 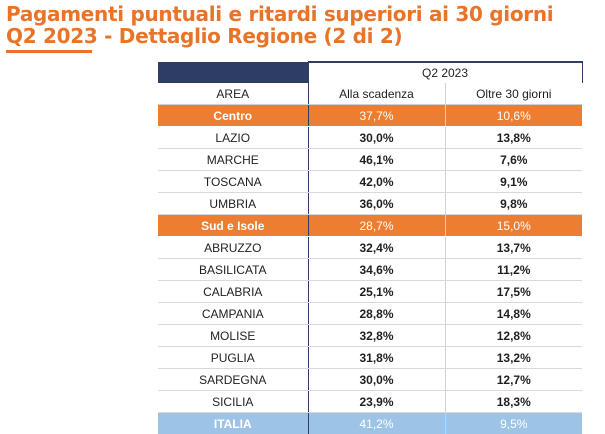 I want to click on over-30-cell: 11,2%, so click(x=513, y=270).